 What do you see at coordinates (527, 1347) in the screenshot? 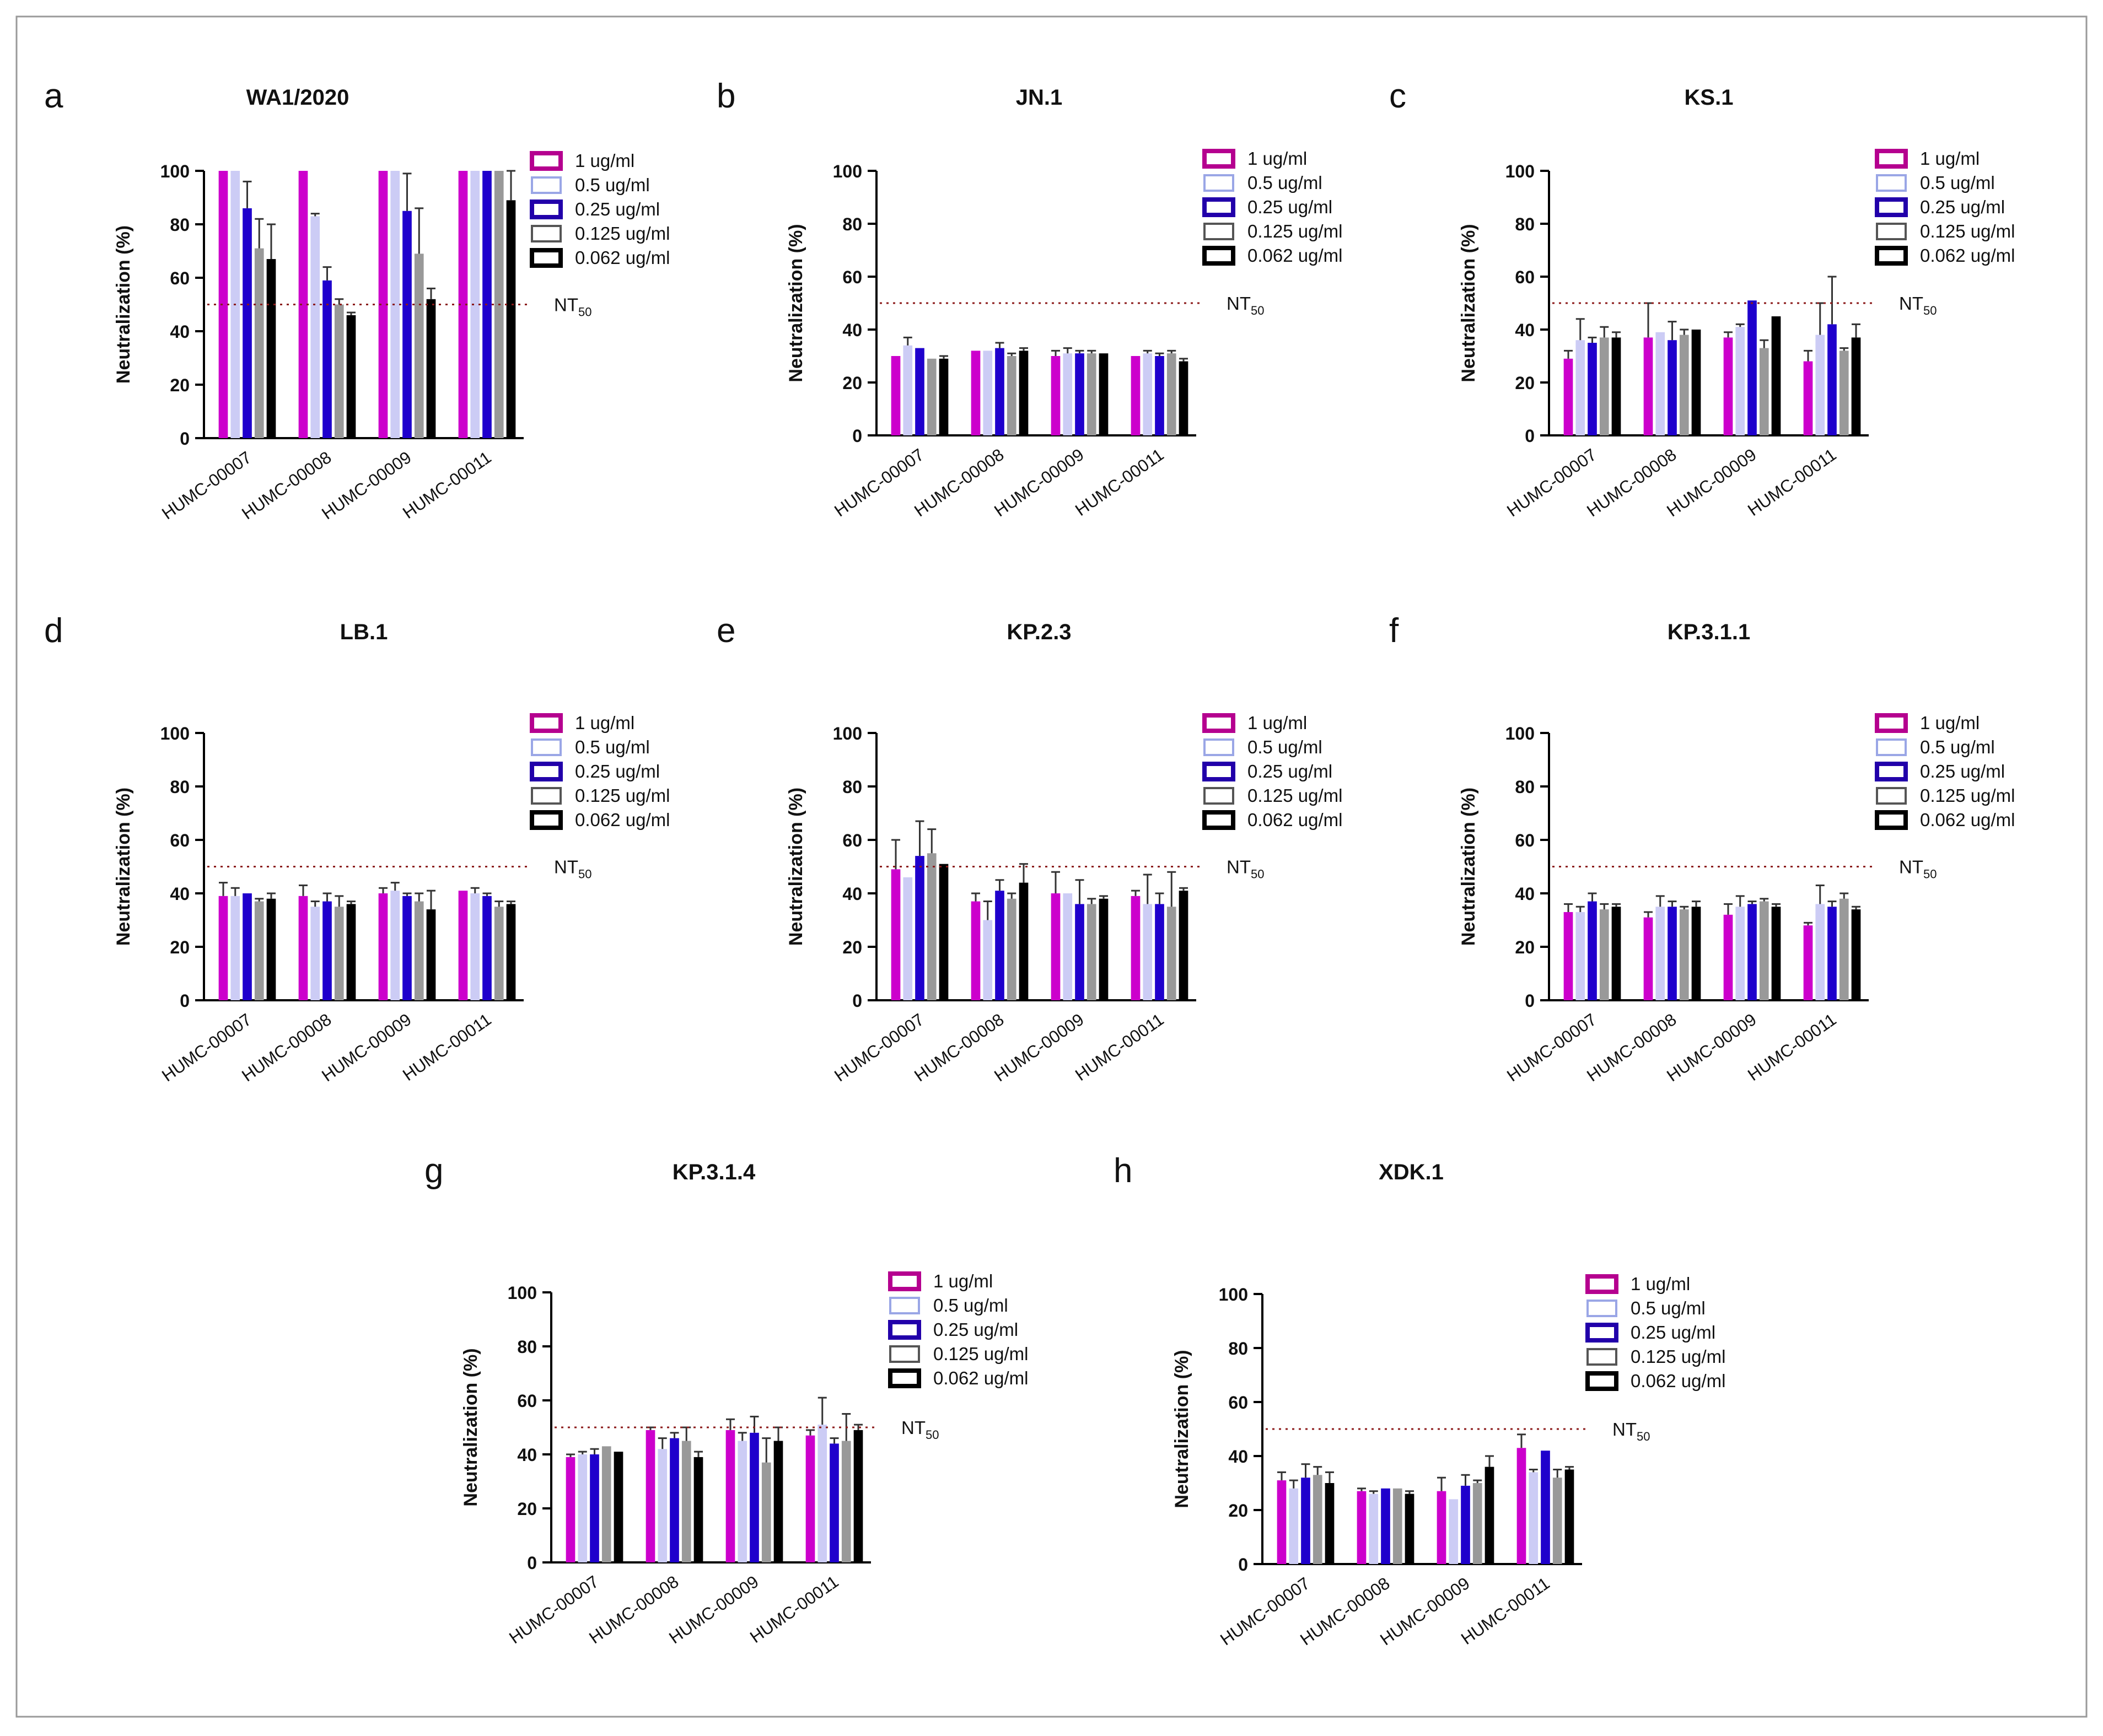
I see `y-tick-label: 80` at bounding box center [527, 1347].